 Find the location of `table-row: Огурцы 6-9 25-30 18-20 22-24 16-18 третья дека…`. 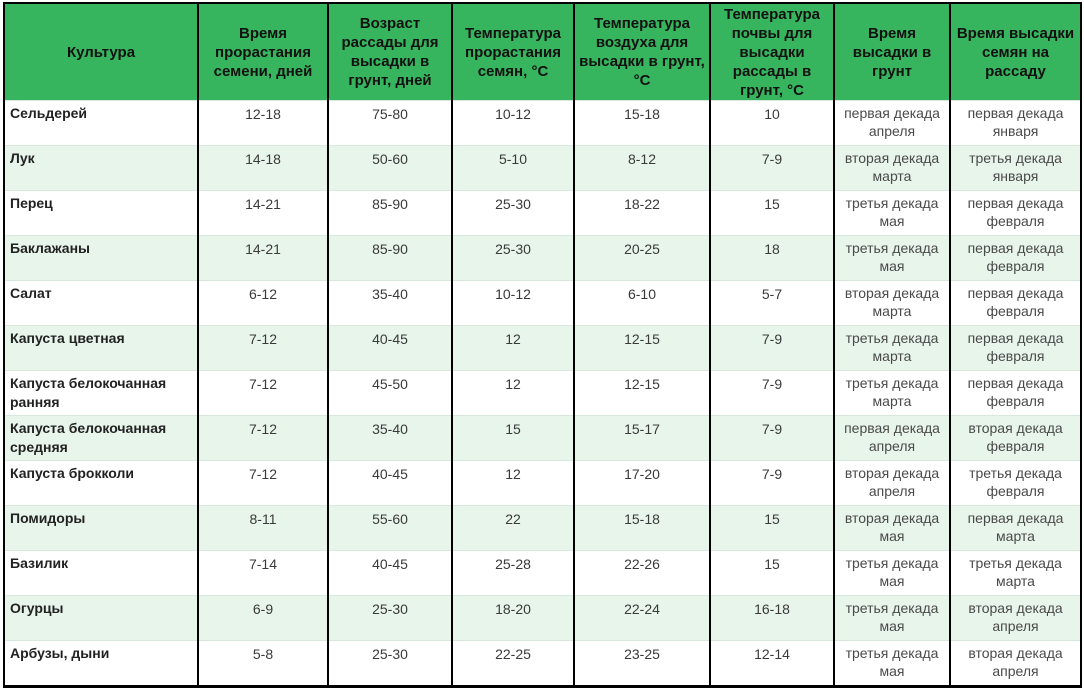

table-row: Огурцы 6-9 25-30 18-20 22-24 16-18 третья дека… is located at coordinates (542, 618).